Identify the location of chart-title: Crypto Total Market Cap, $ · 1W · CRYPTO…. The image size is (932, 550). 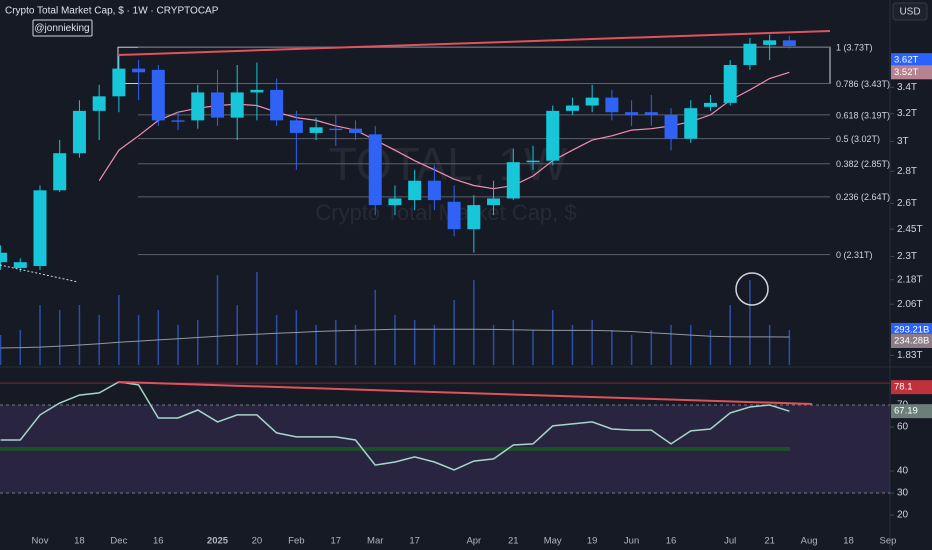
(112, 11).